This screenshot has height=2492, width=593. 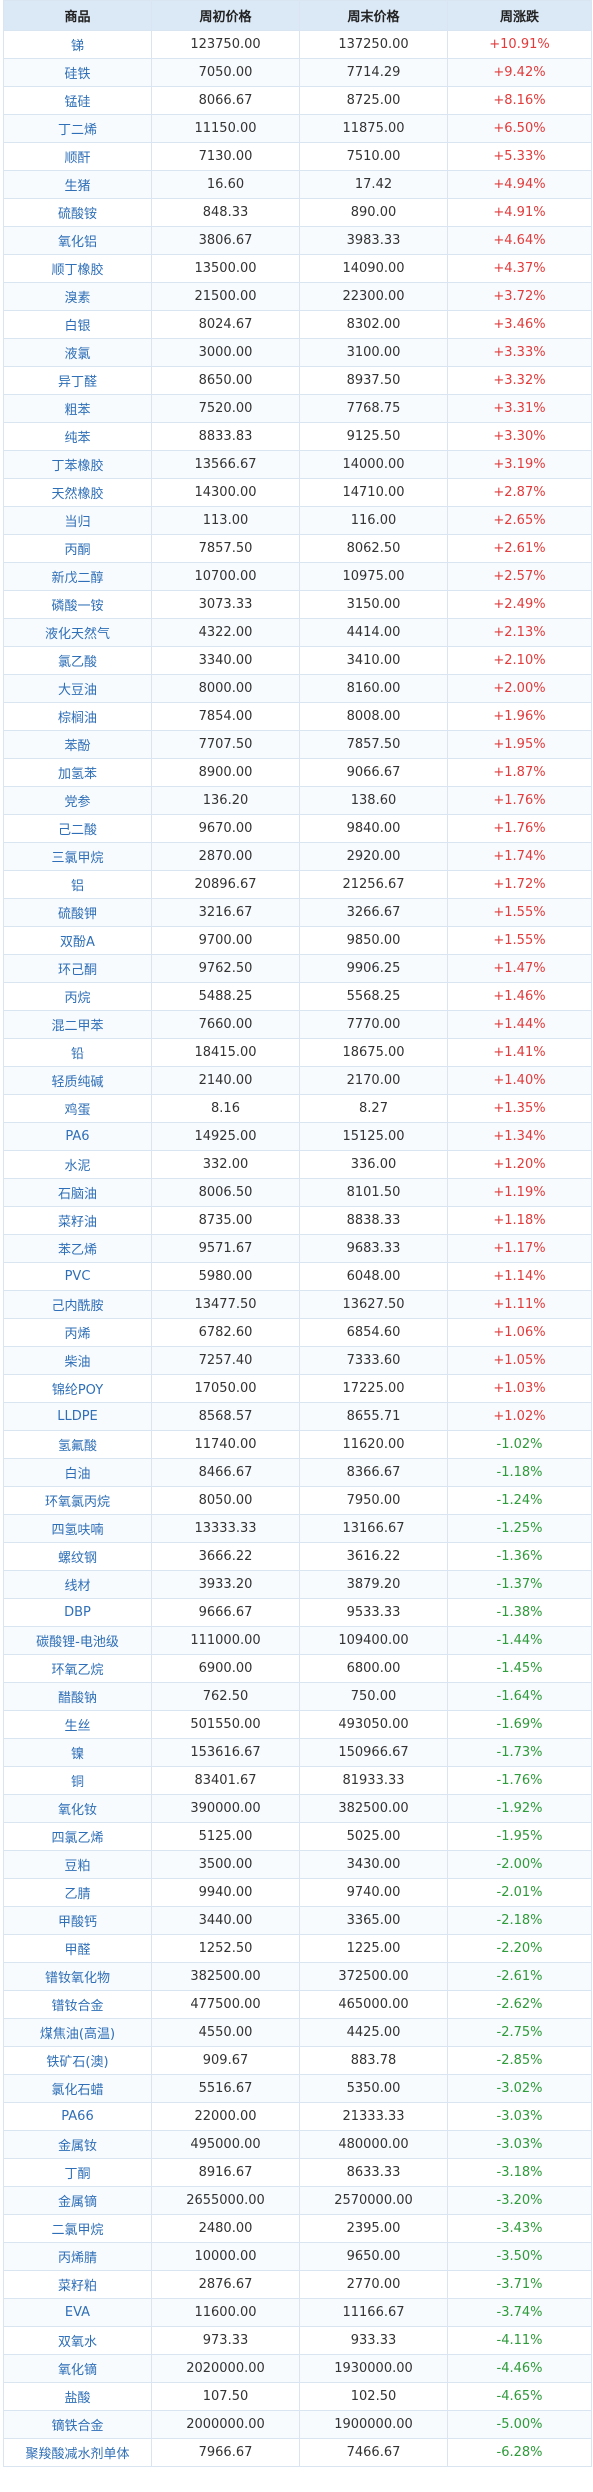 What do you see at coordinates (297, 576) in the screenshot?
I see `table-row: 新戊二醇 10700.00 10975.00 +2.57%` at bounding box center [297, 576].